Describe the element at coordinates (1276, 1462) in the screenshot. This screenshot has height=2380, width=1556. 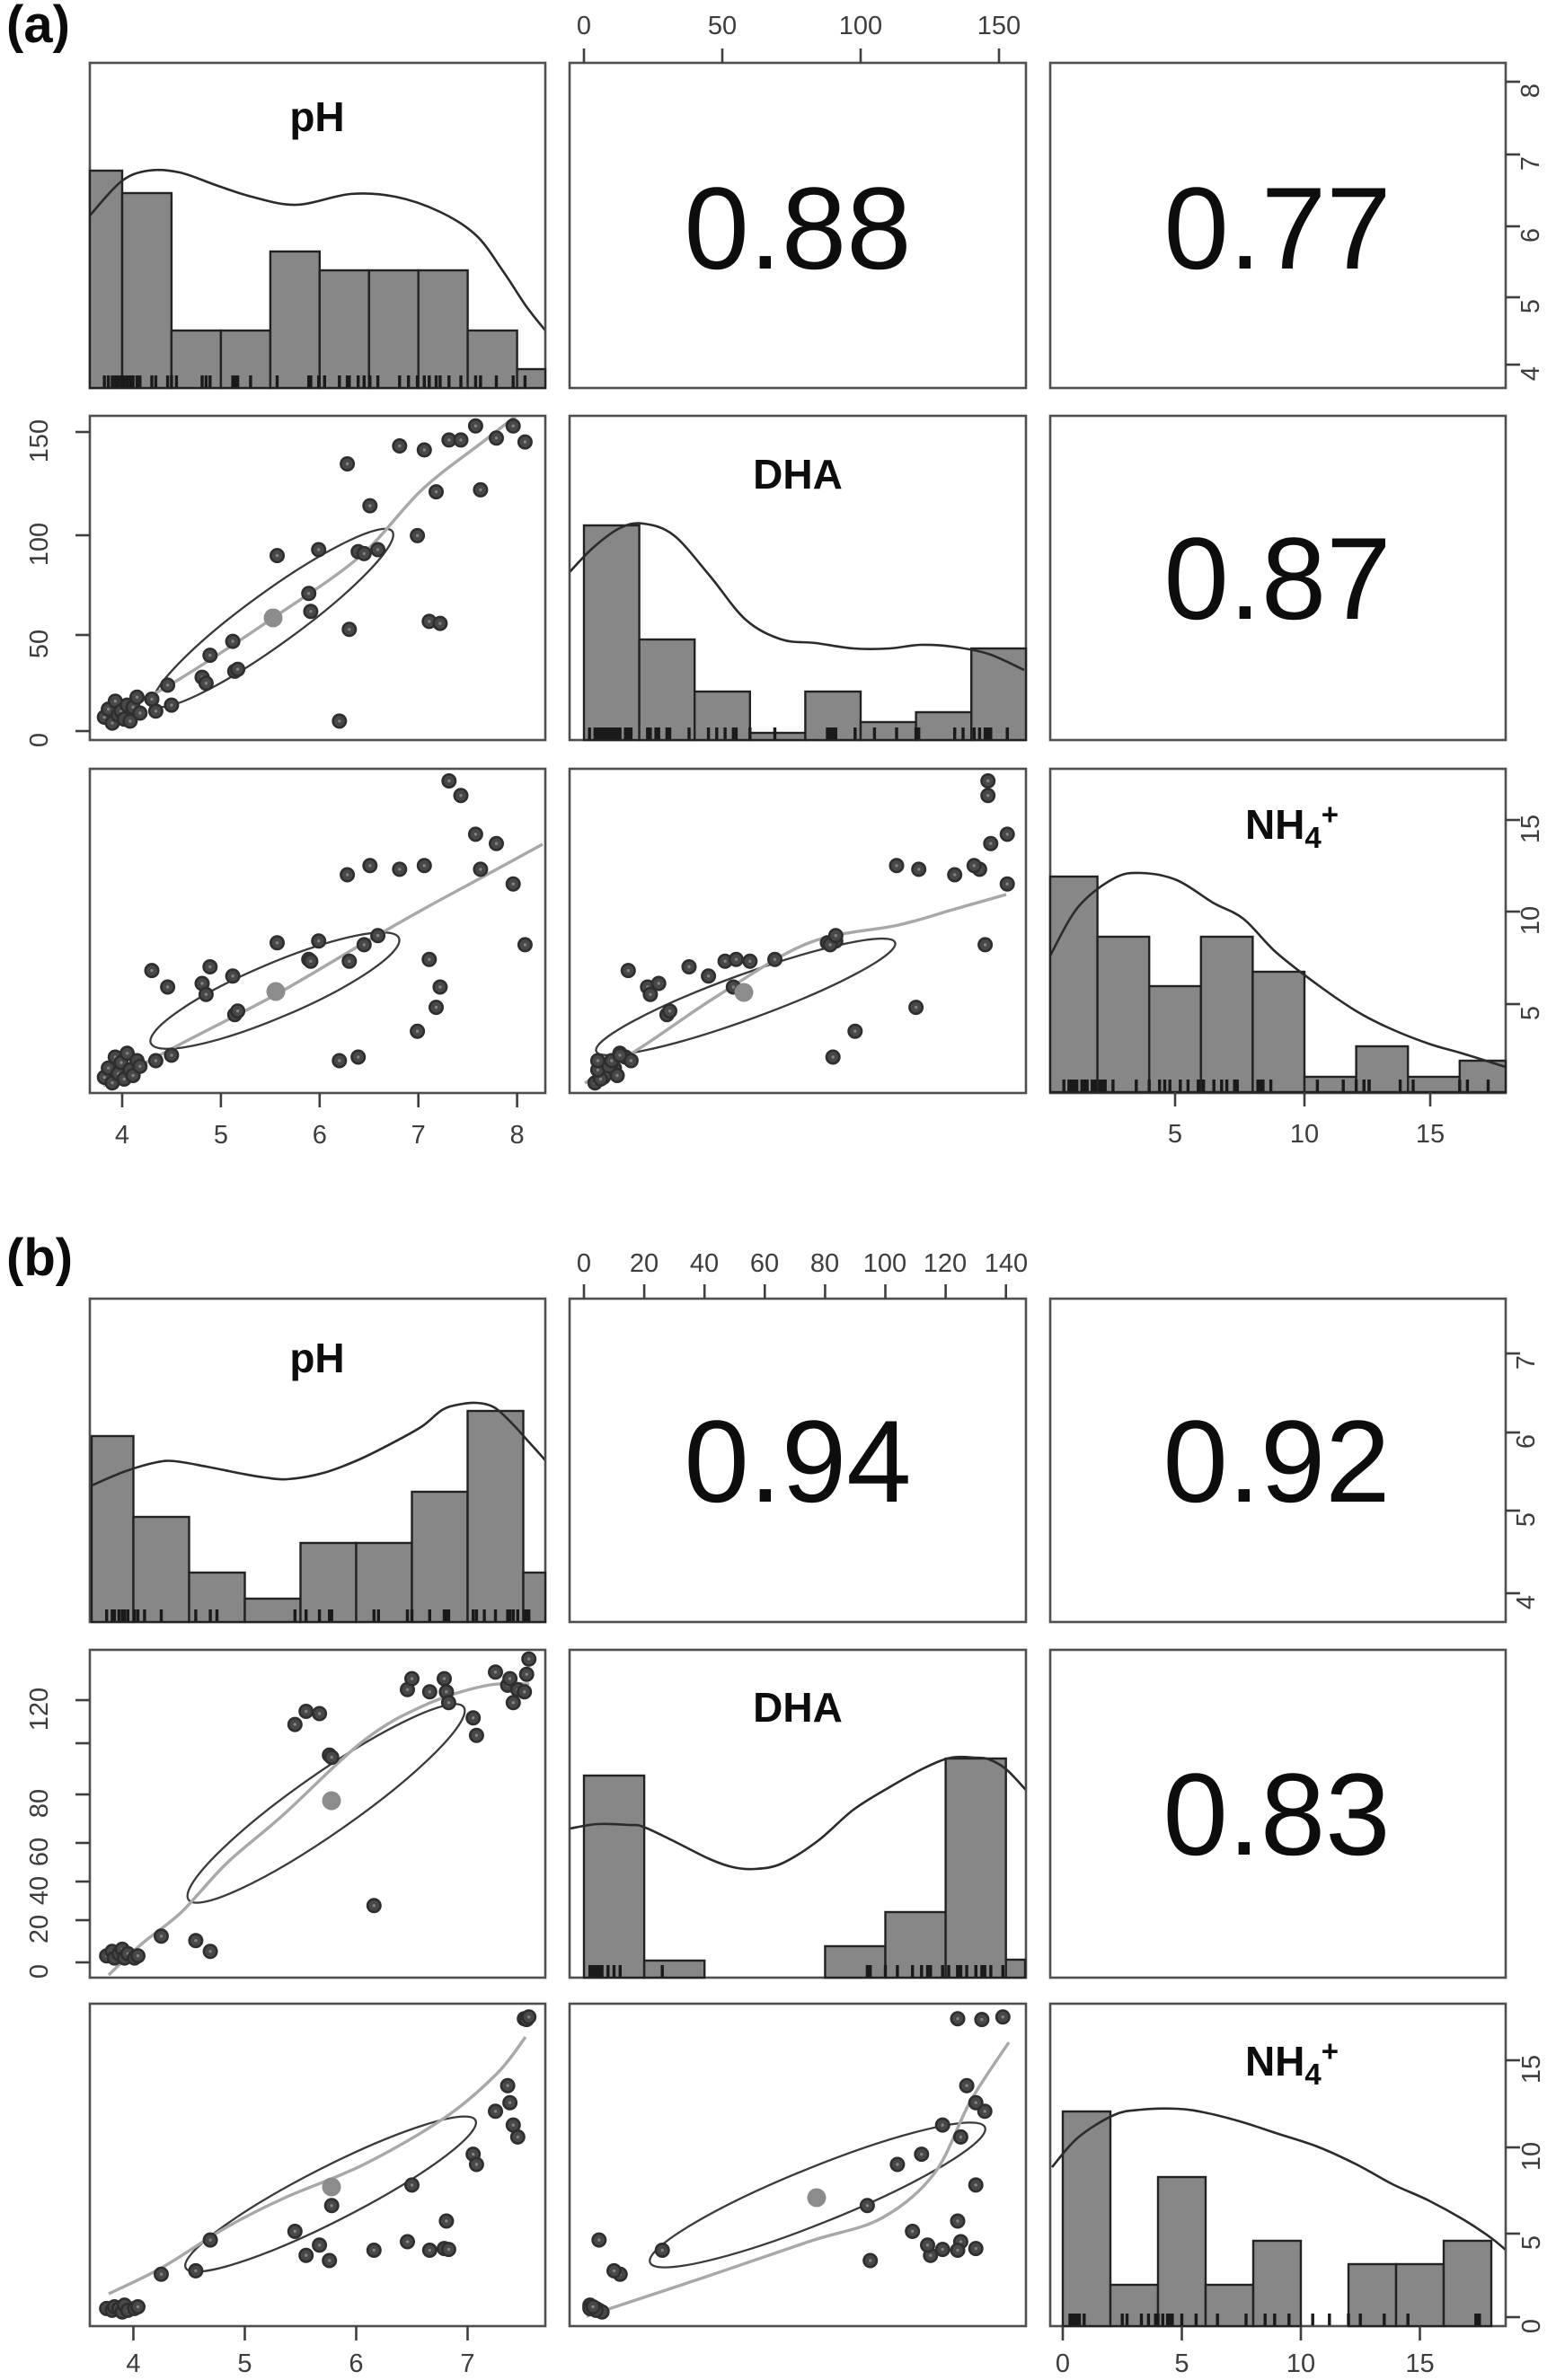
I see `svg-text: 0.92` at that location.